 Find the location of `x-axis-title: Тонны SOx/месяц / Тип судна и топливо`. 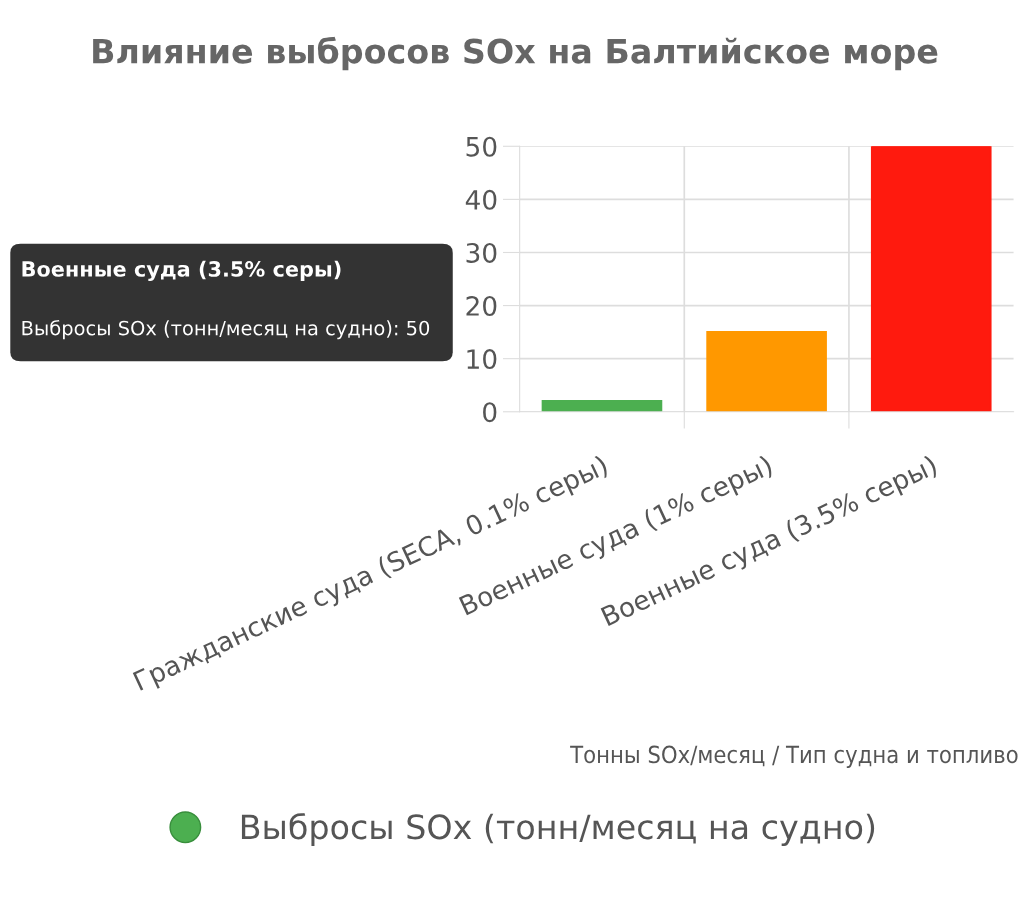

x-axis-title: Тонны SOx/месяц / Тип судна и топливо is located at coordinates (794, 756).